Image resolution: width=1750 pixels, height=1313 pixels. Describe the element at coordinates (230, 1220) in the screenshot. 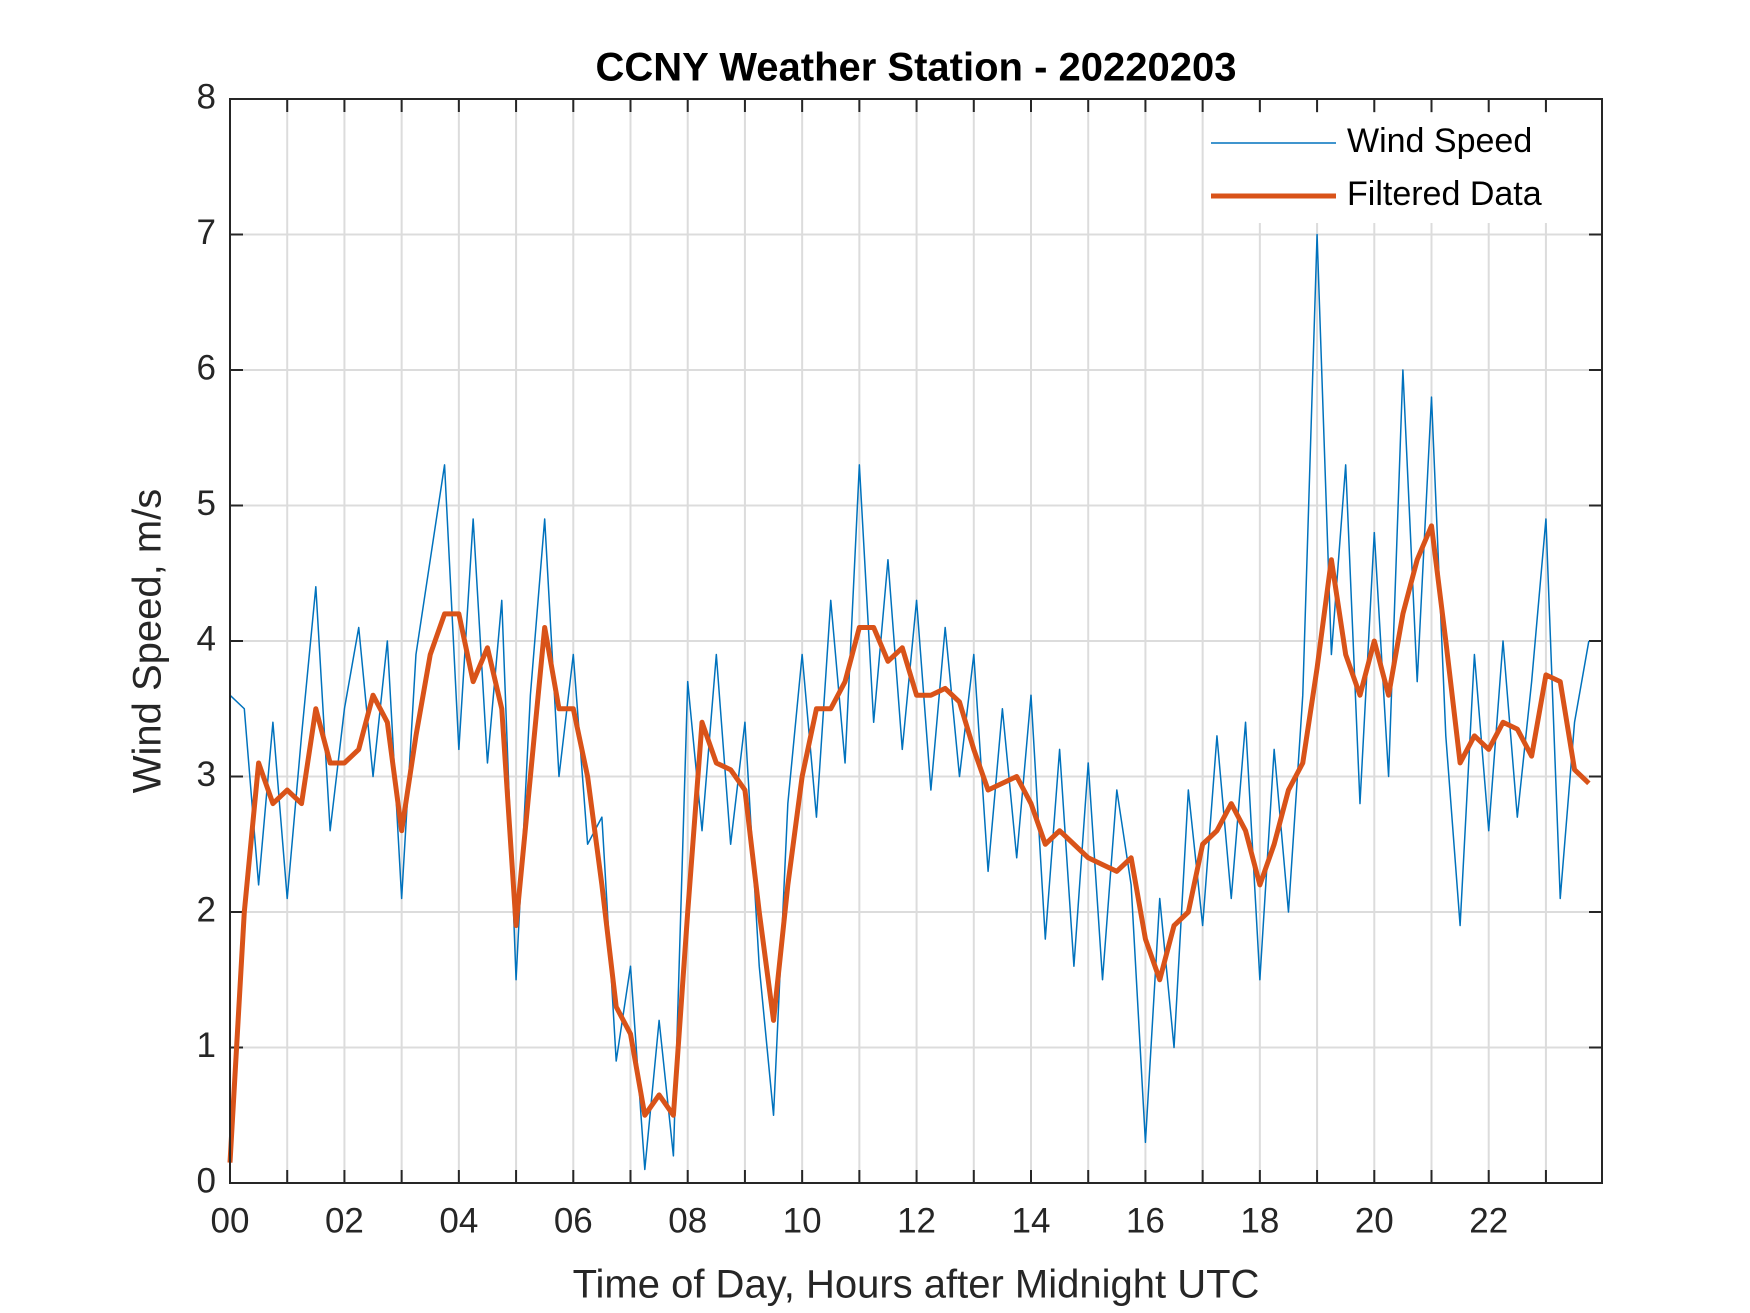

I see `x-tick-label: 00` at that location.